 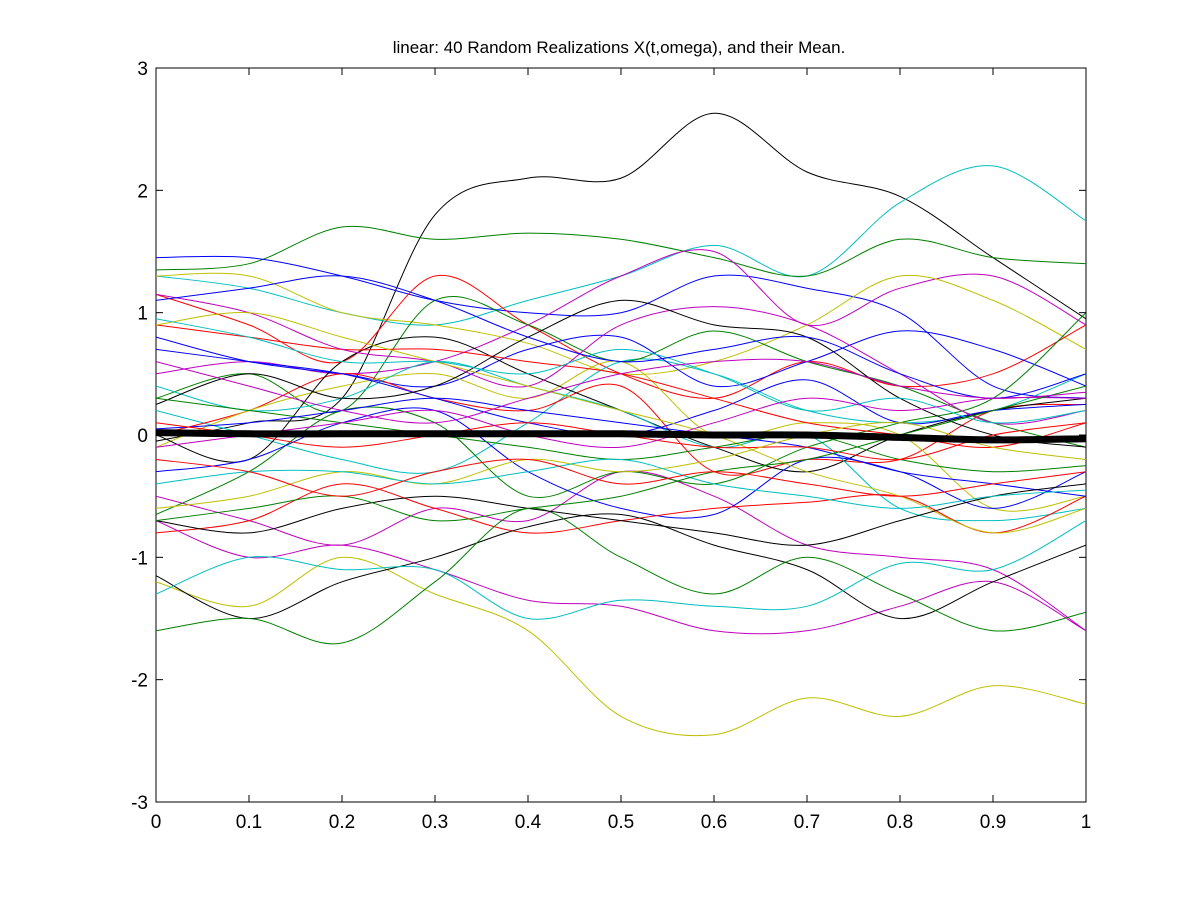 I want to click on x-tick-label: 0.1, so click(x=249, y=822).